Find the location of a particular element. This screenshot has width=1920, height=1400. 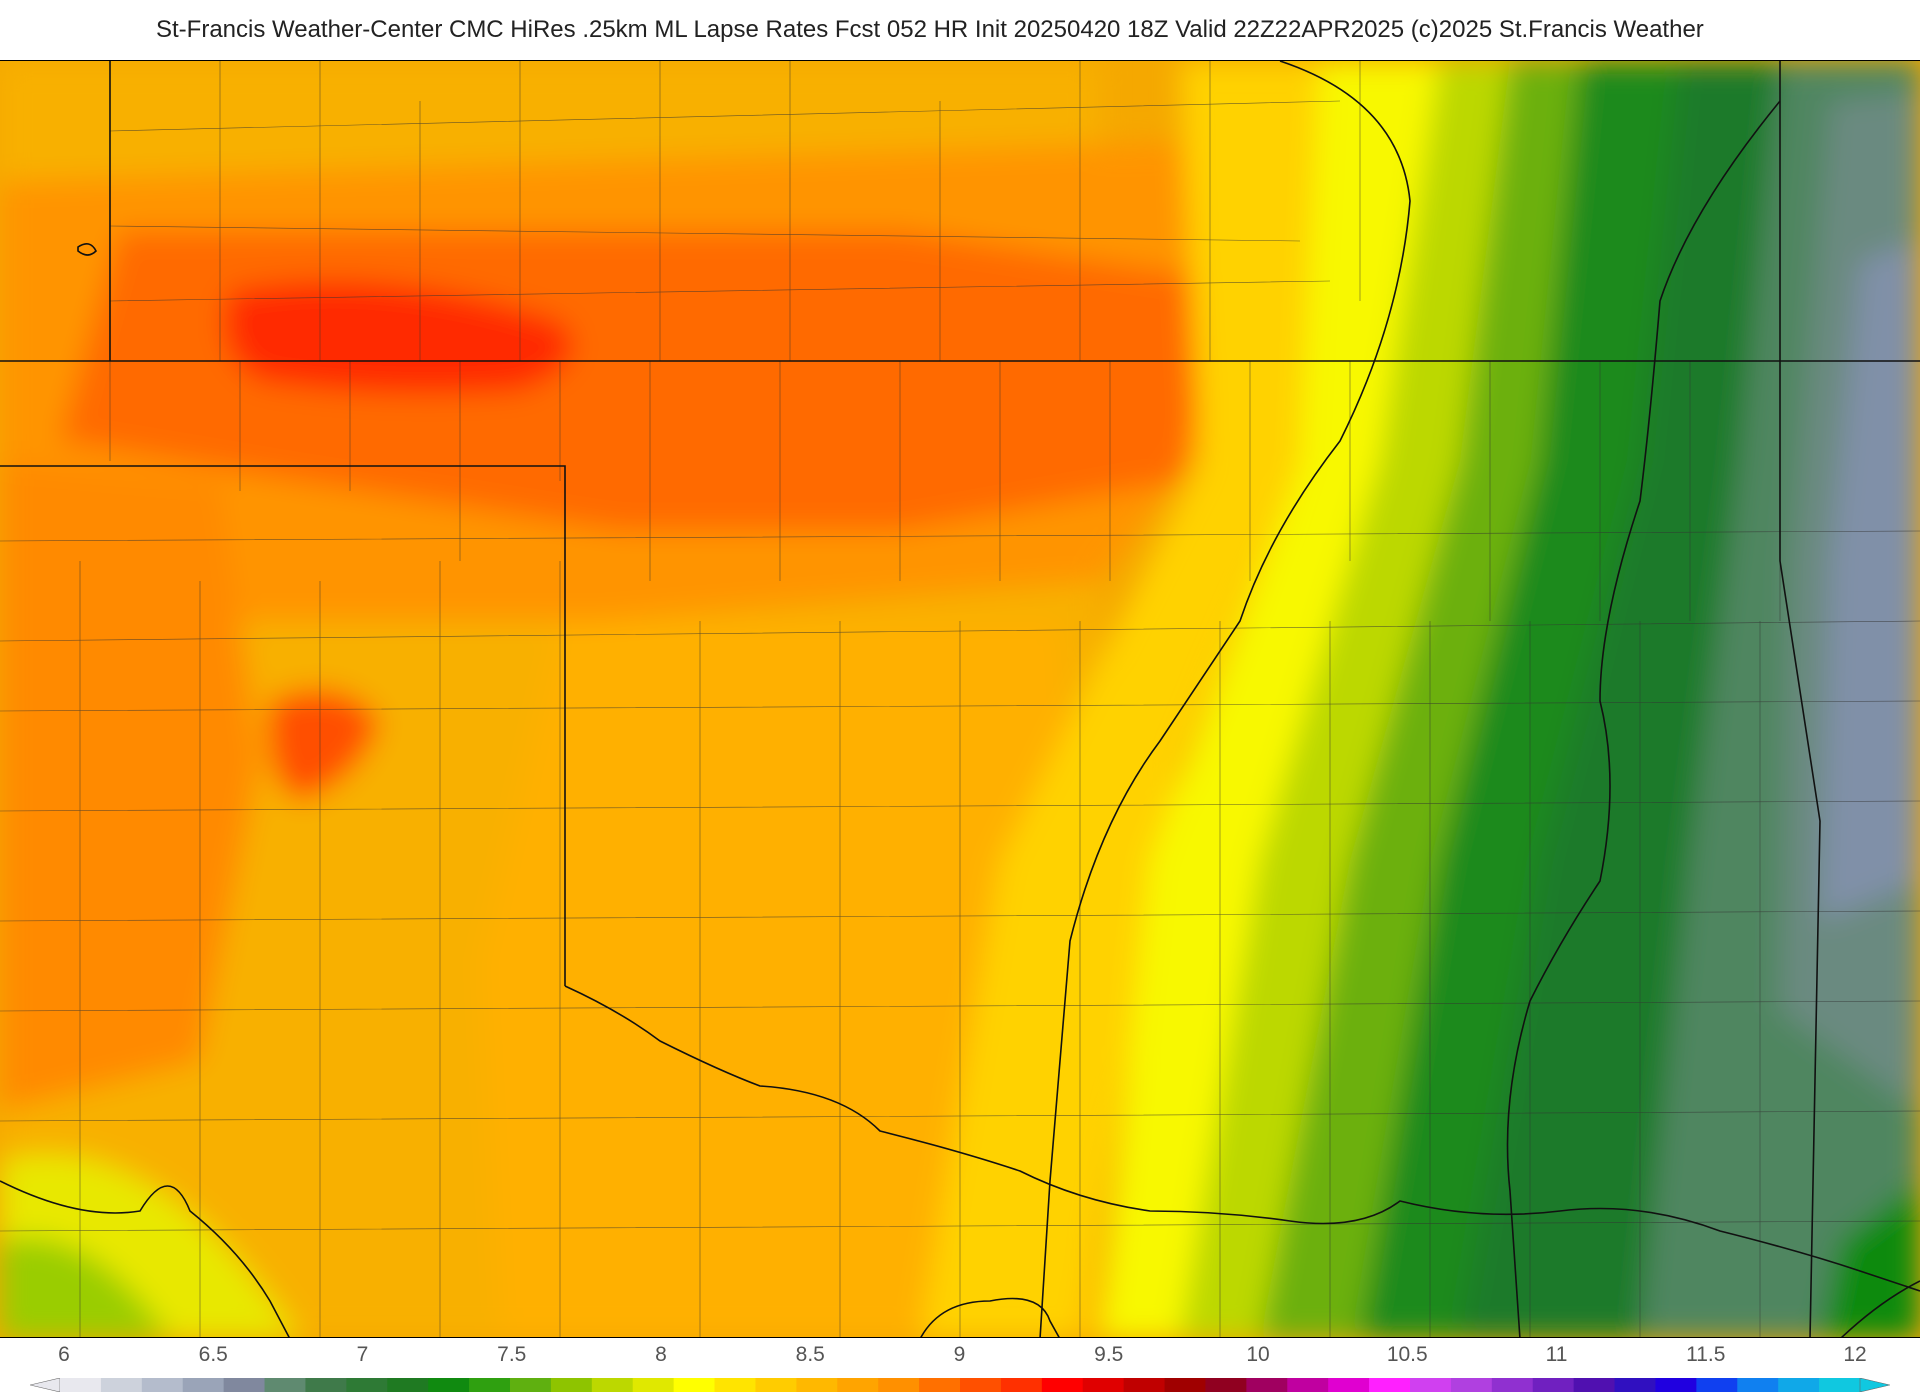

colorbar-tick-label: 8.5 is located at coordinates (810, 1354).